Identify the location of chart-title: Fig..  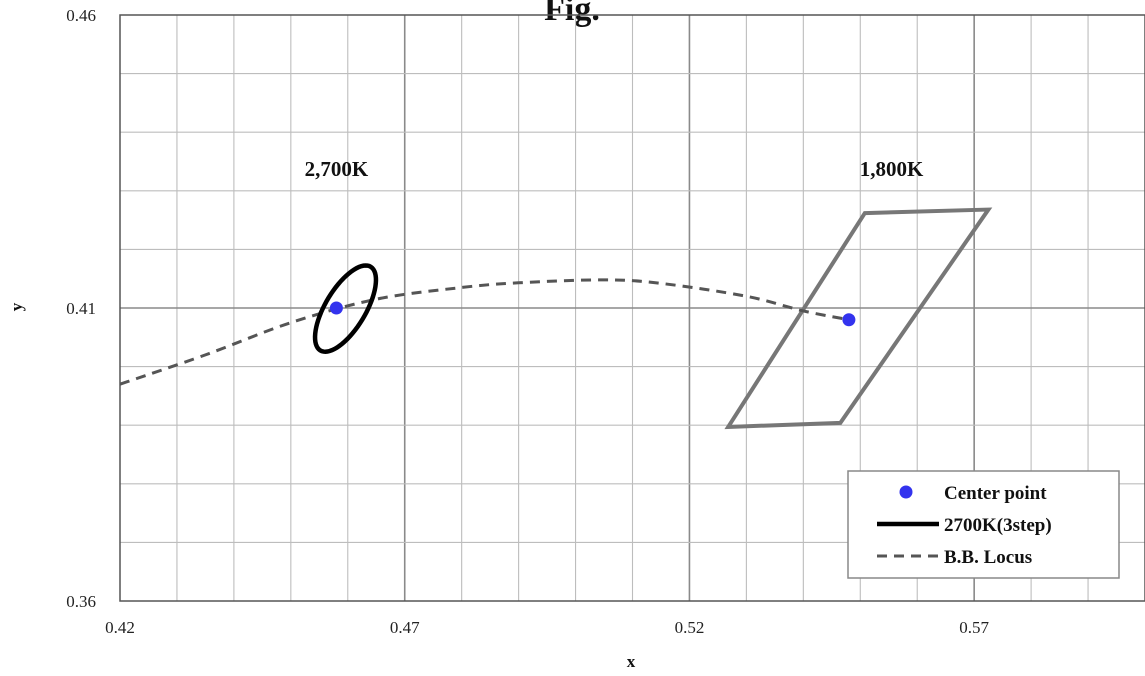
(572, 14).